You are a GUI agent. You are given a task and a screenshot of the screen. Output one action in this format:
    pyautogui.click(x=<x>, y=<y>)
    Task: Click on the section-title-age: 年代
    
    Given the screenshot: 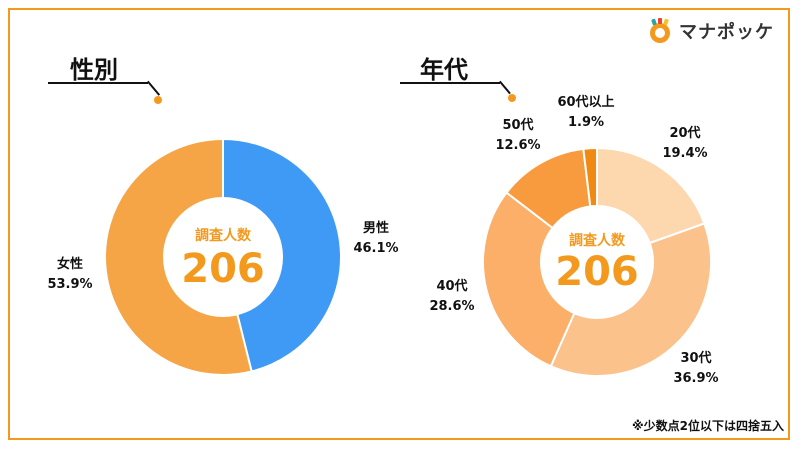 What is the action you would take?
    pyautogui.click(x=444, y=70)
    